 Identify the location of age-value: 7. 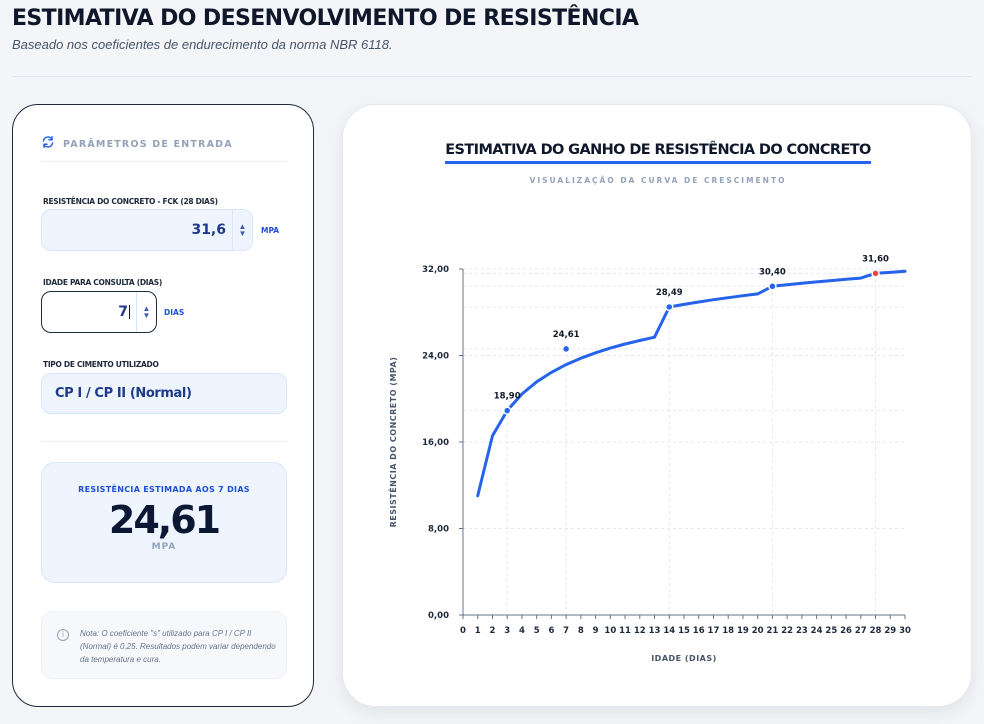
(123, 312).